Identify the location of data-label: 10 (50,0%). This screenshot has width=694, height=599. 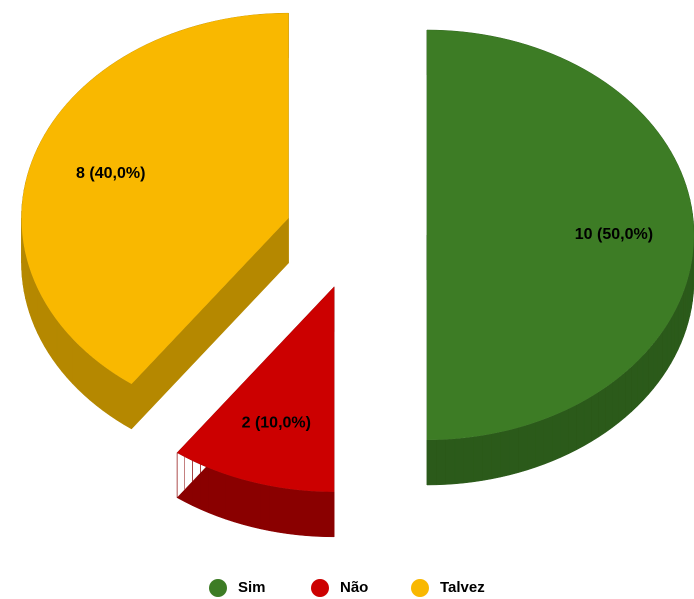
(614, 234).